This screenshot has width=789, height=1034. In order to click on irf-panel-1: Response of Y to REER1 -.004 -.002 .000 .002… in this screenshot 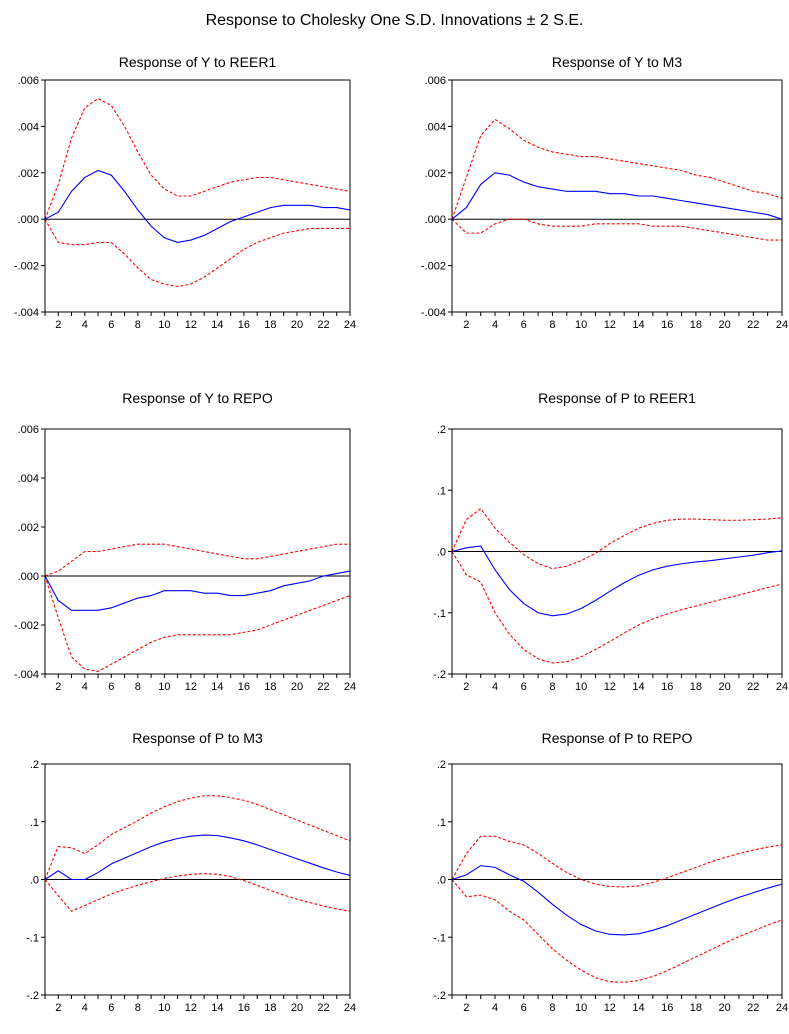, I will do `click(185, 192)`.